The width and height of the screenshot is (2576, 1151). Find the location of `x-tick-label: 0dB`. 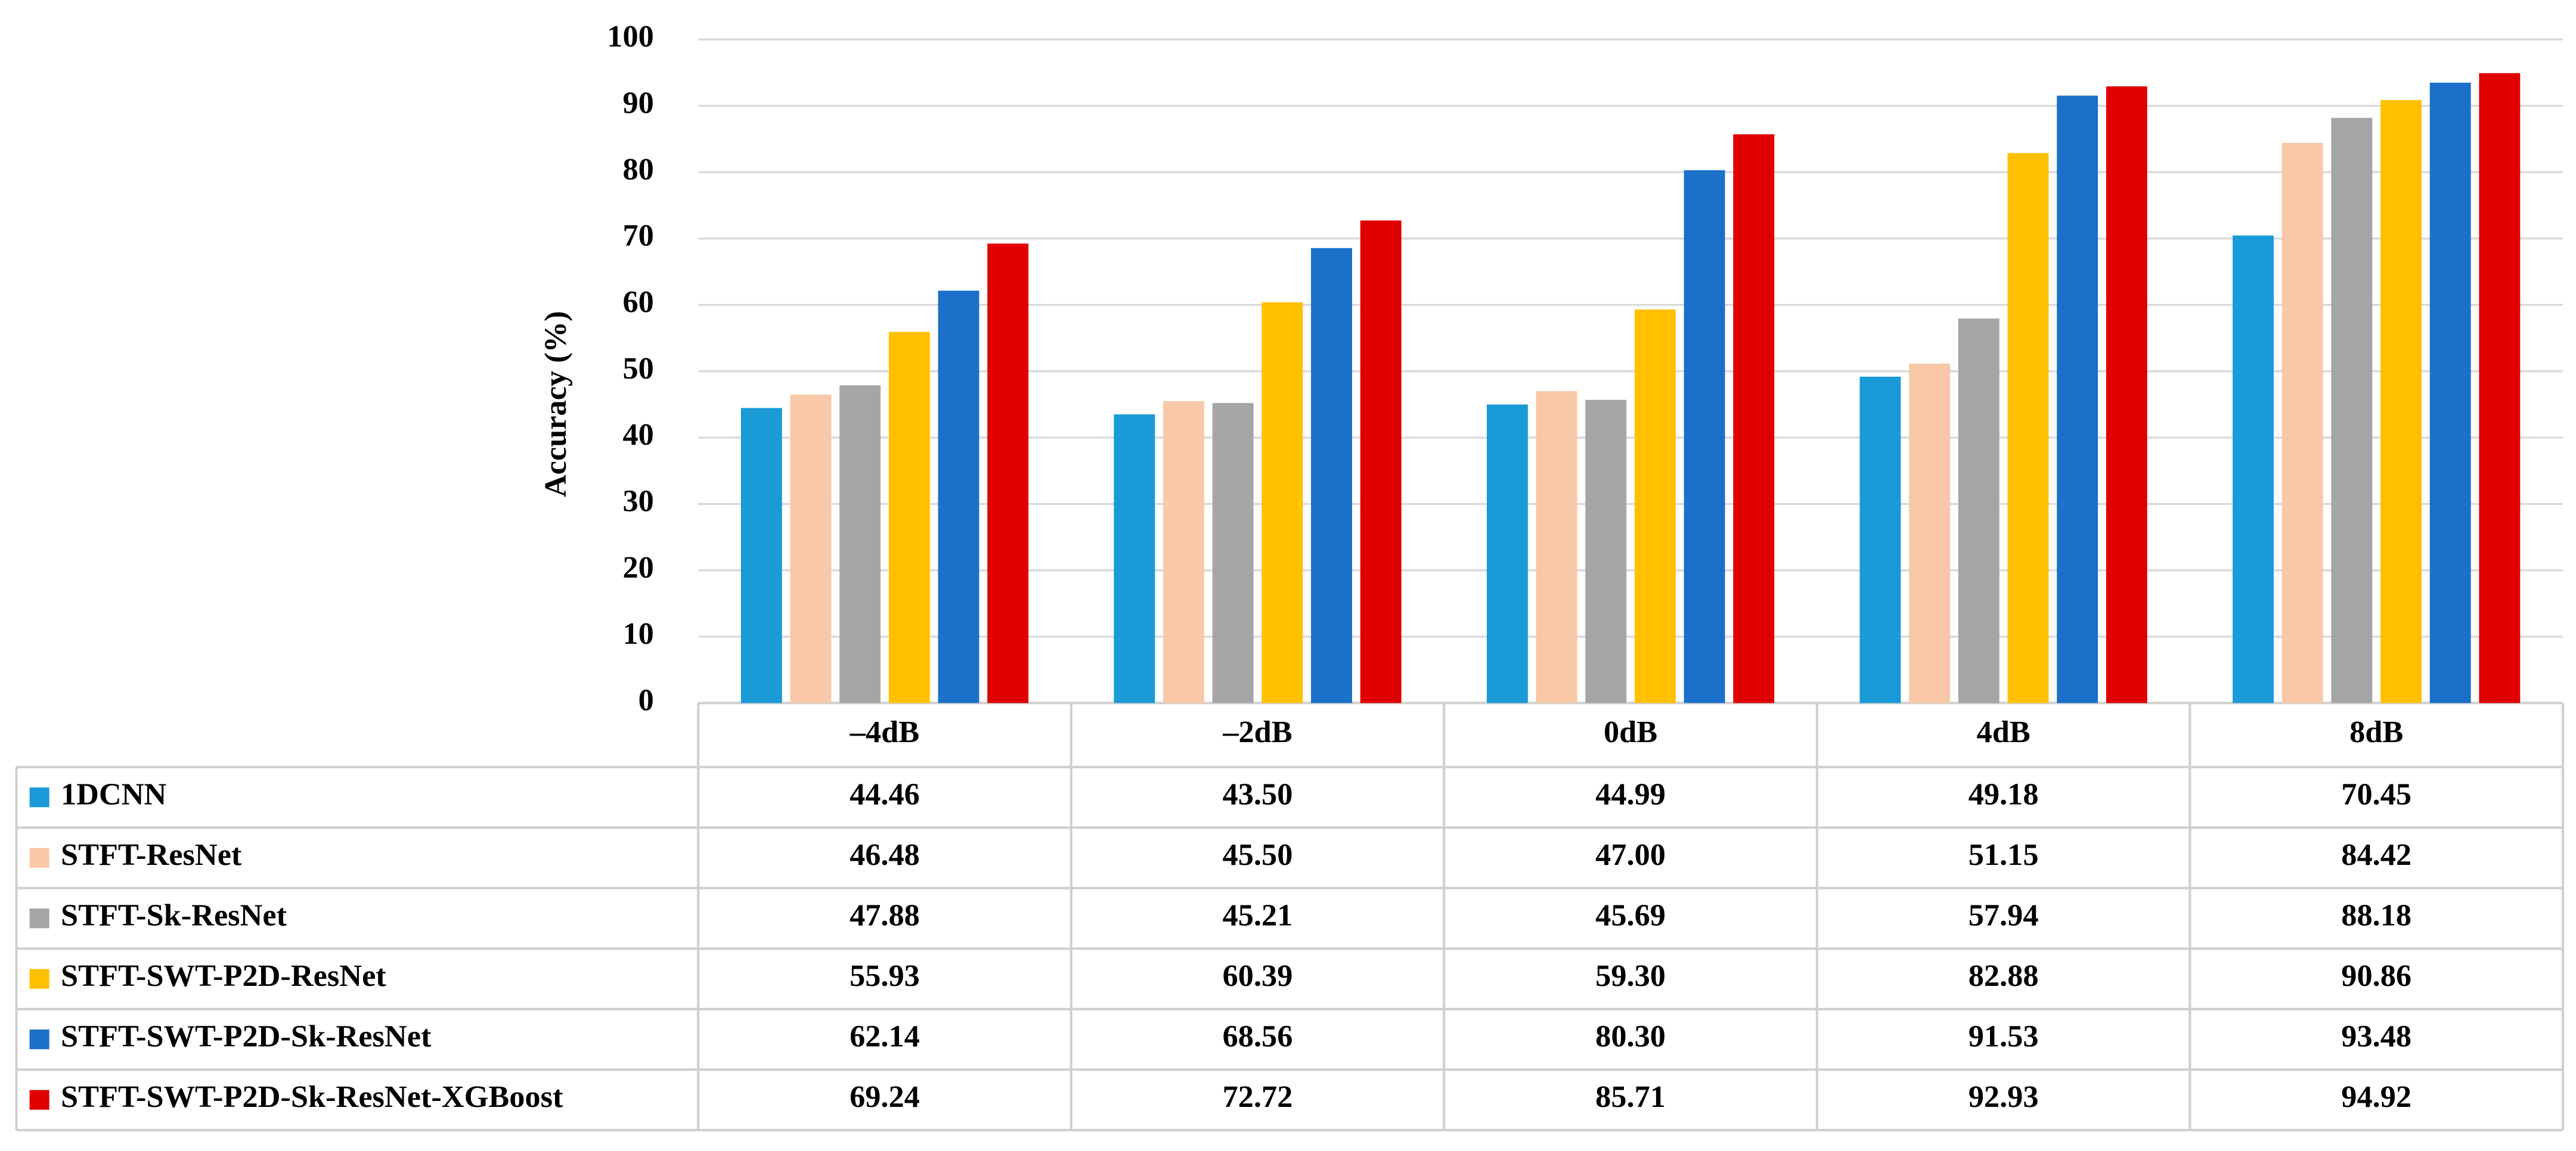

x-tick-label: 0dB is located at coordinates (1630, 732).